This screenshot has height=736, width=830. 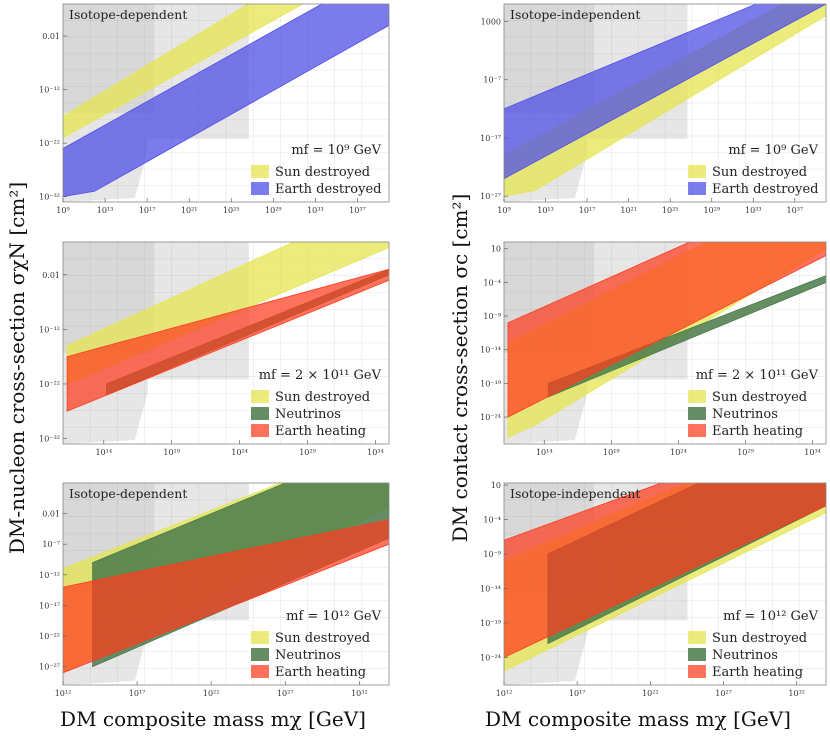 What do you see at coordinates (183, 71) in the screenshot?
I see `band-sun-destroyed` at bounding box center [183, 71].